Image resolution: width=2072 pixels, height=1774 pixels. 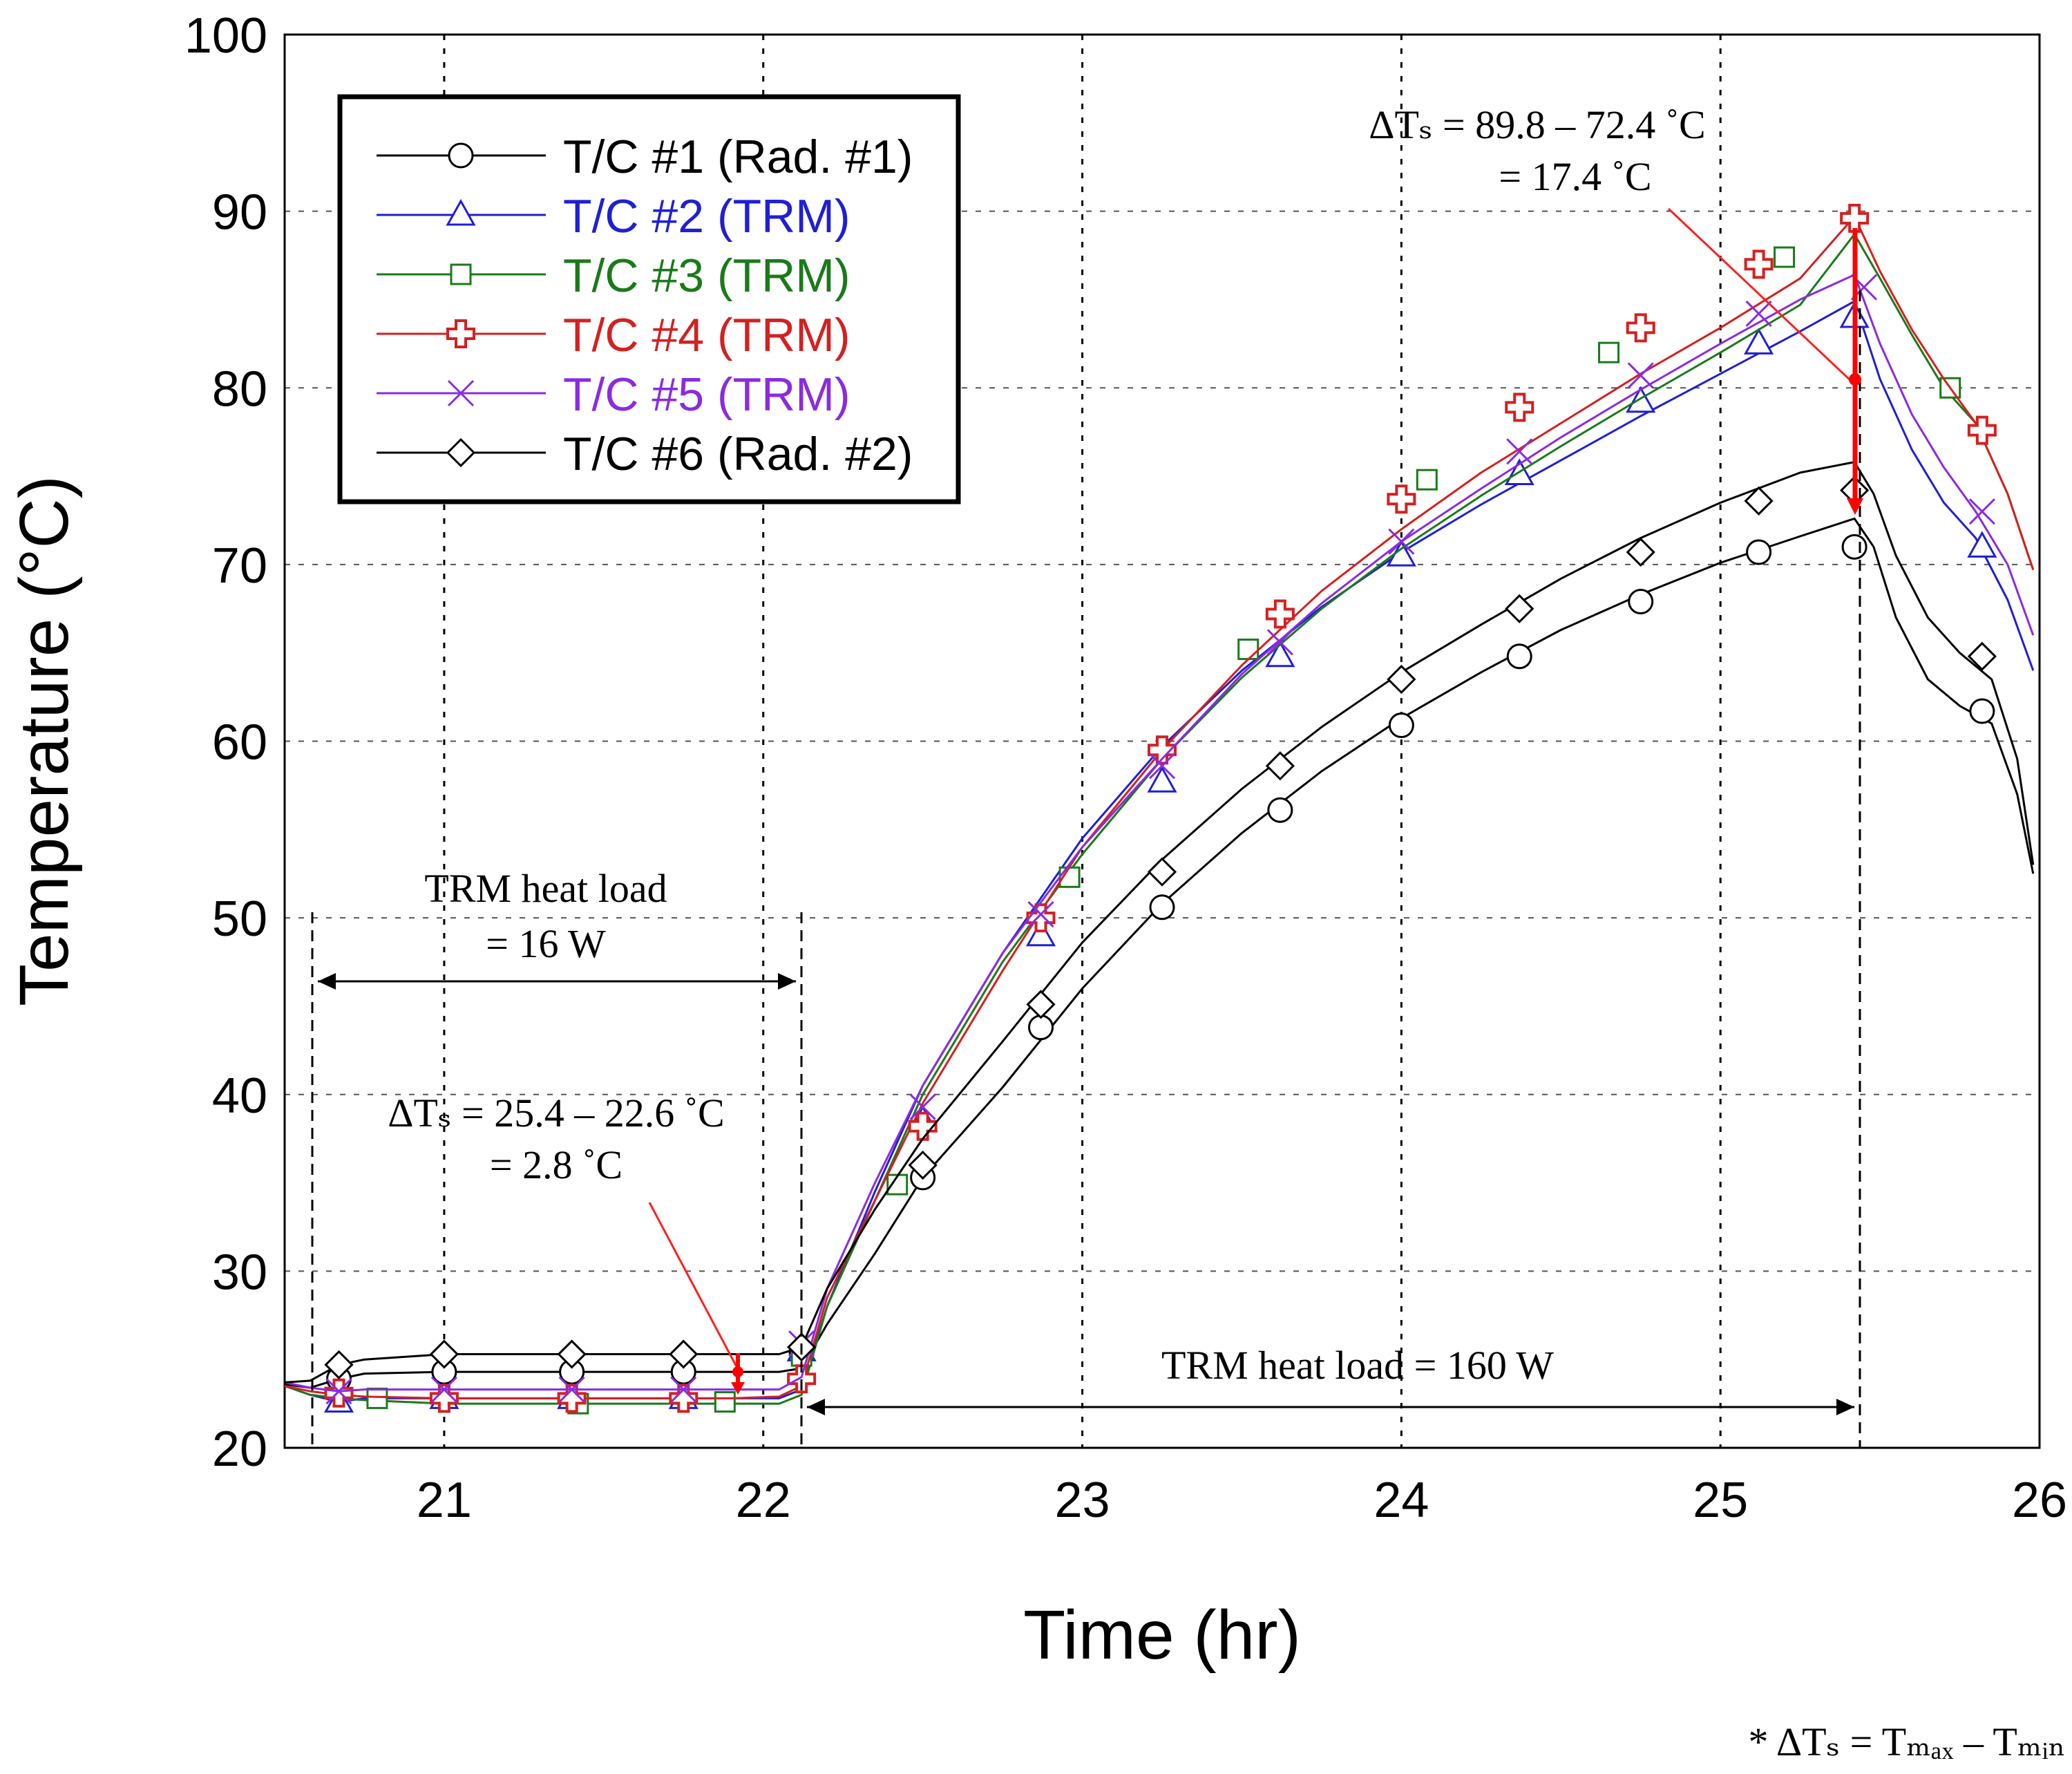 I want to click on y-tick-label-80: 80, so click(x=239, y=389).